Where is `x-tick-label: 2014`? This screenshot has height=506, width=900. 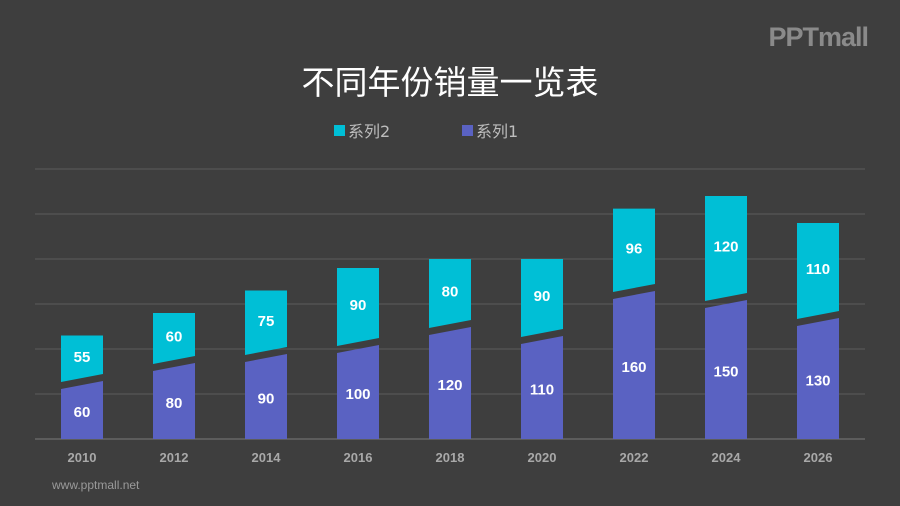 x-tick-label: 2014 is located at coordinates (267, 457).